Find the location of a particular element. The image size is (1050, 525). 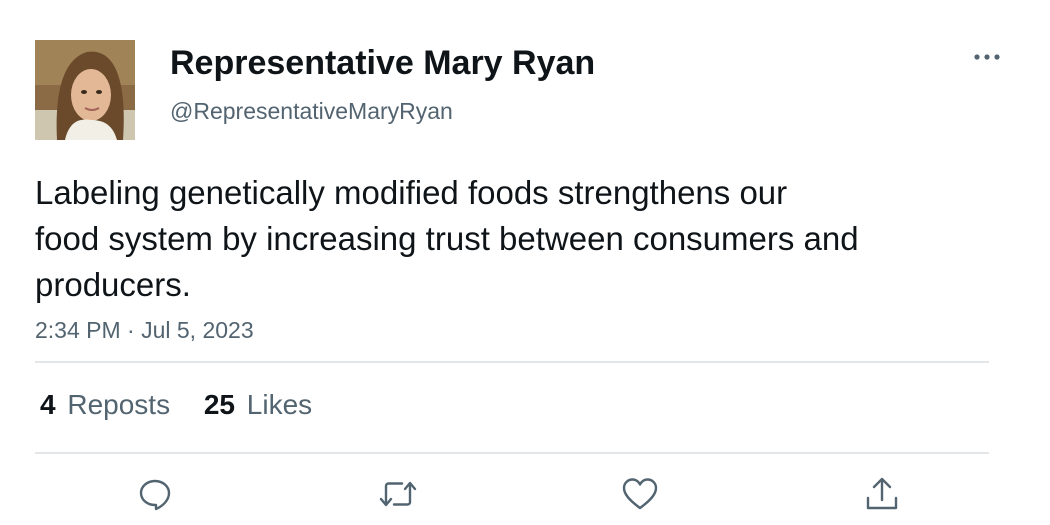

reply-icon is located at coordinates (155, 495).